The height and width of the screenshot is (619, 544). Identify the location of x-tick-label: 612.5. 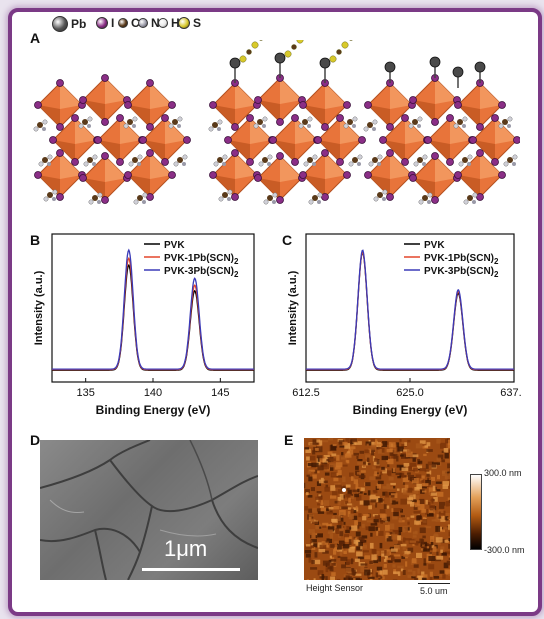
(306, 393).